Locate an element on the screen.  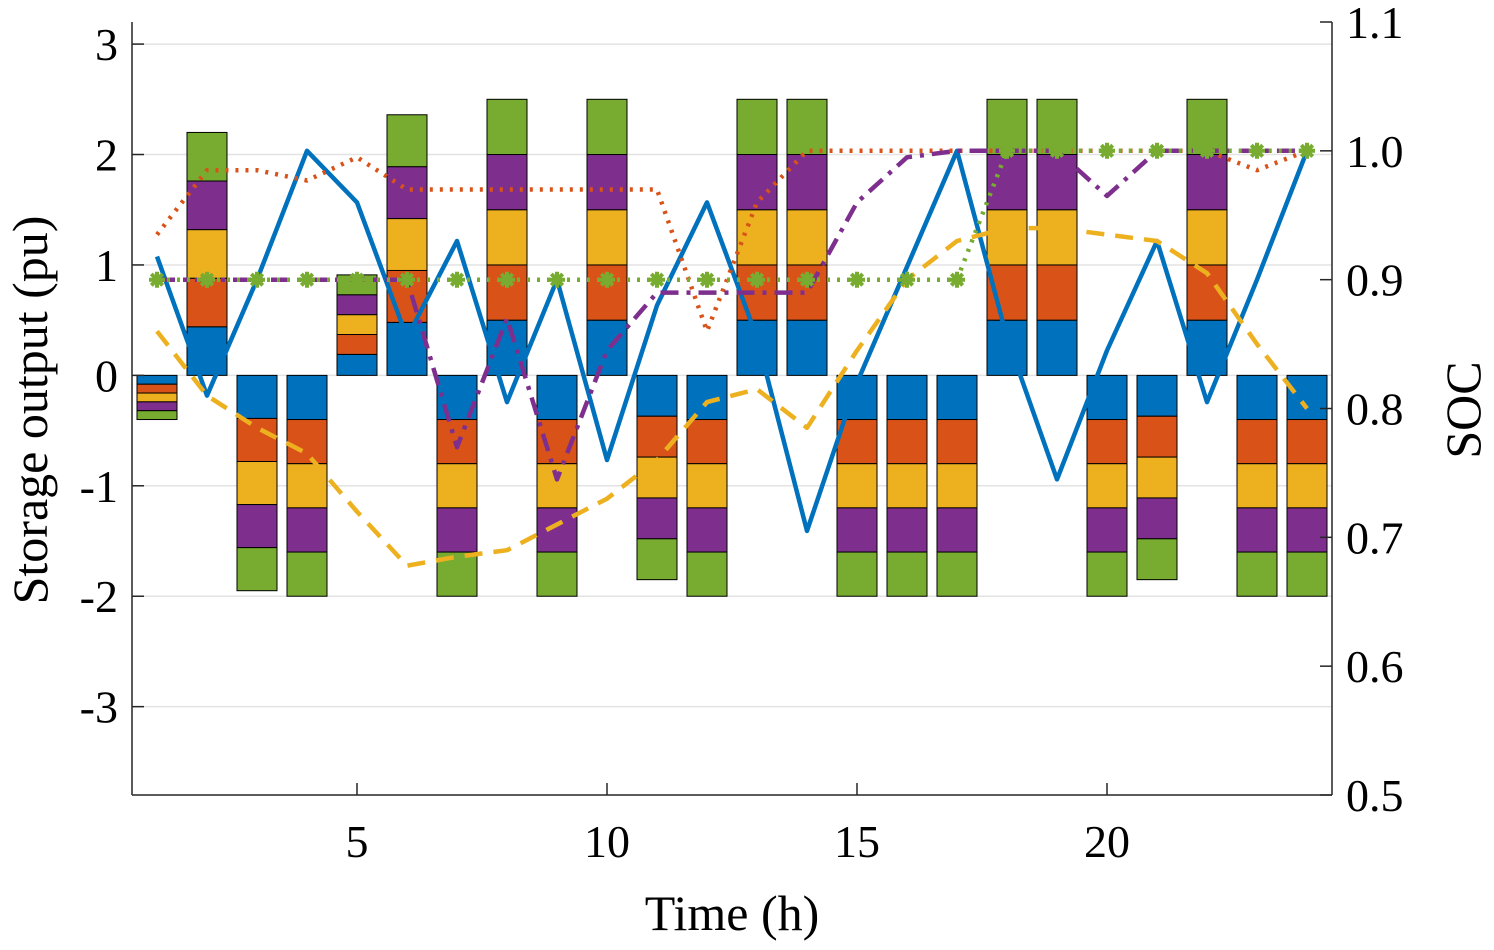
y-tick-label: 3 is located at coordinates (106, 44).